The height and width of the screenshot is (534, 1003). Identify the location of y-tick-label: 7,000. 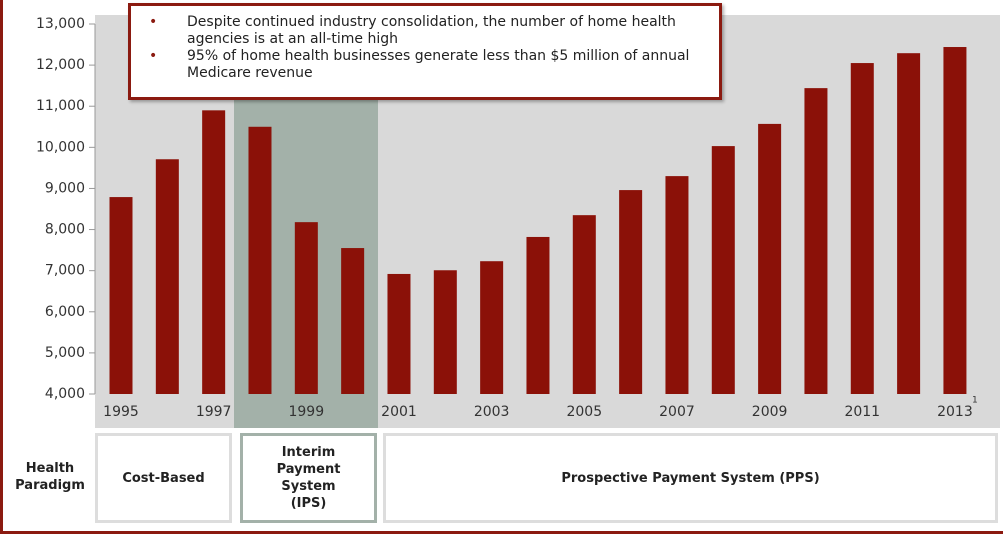
(65, 271).